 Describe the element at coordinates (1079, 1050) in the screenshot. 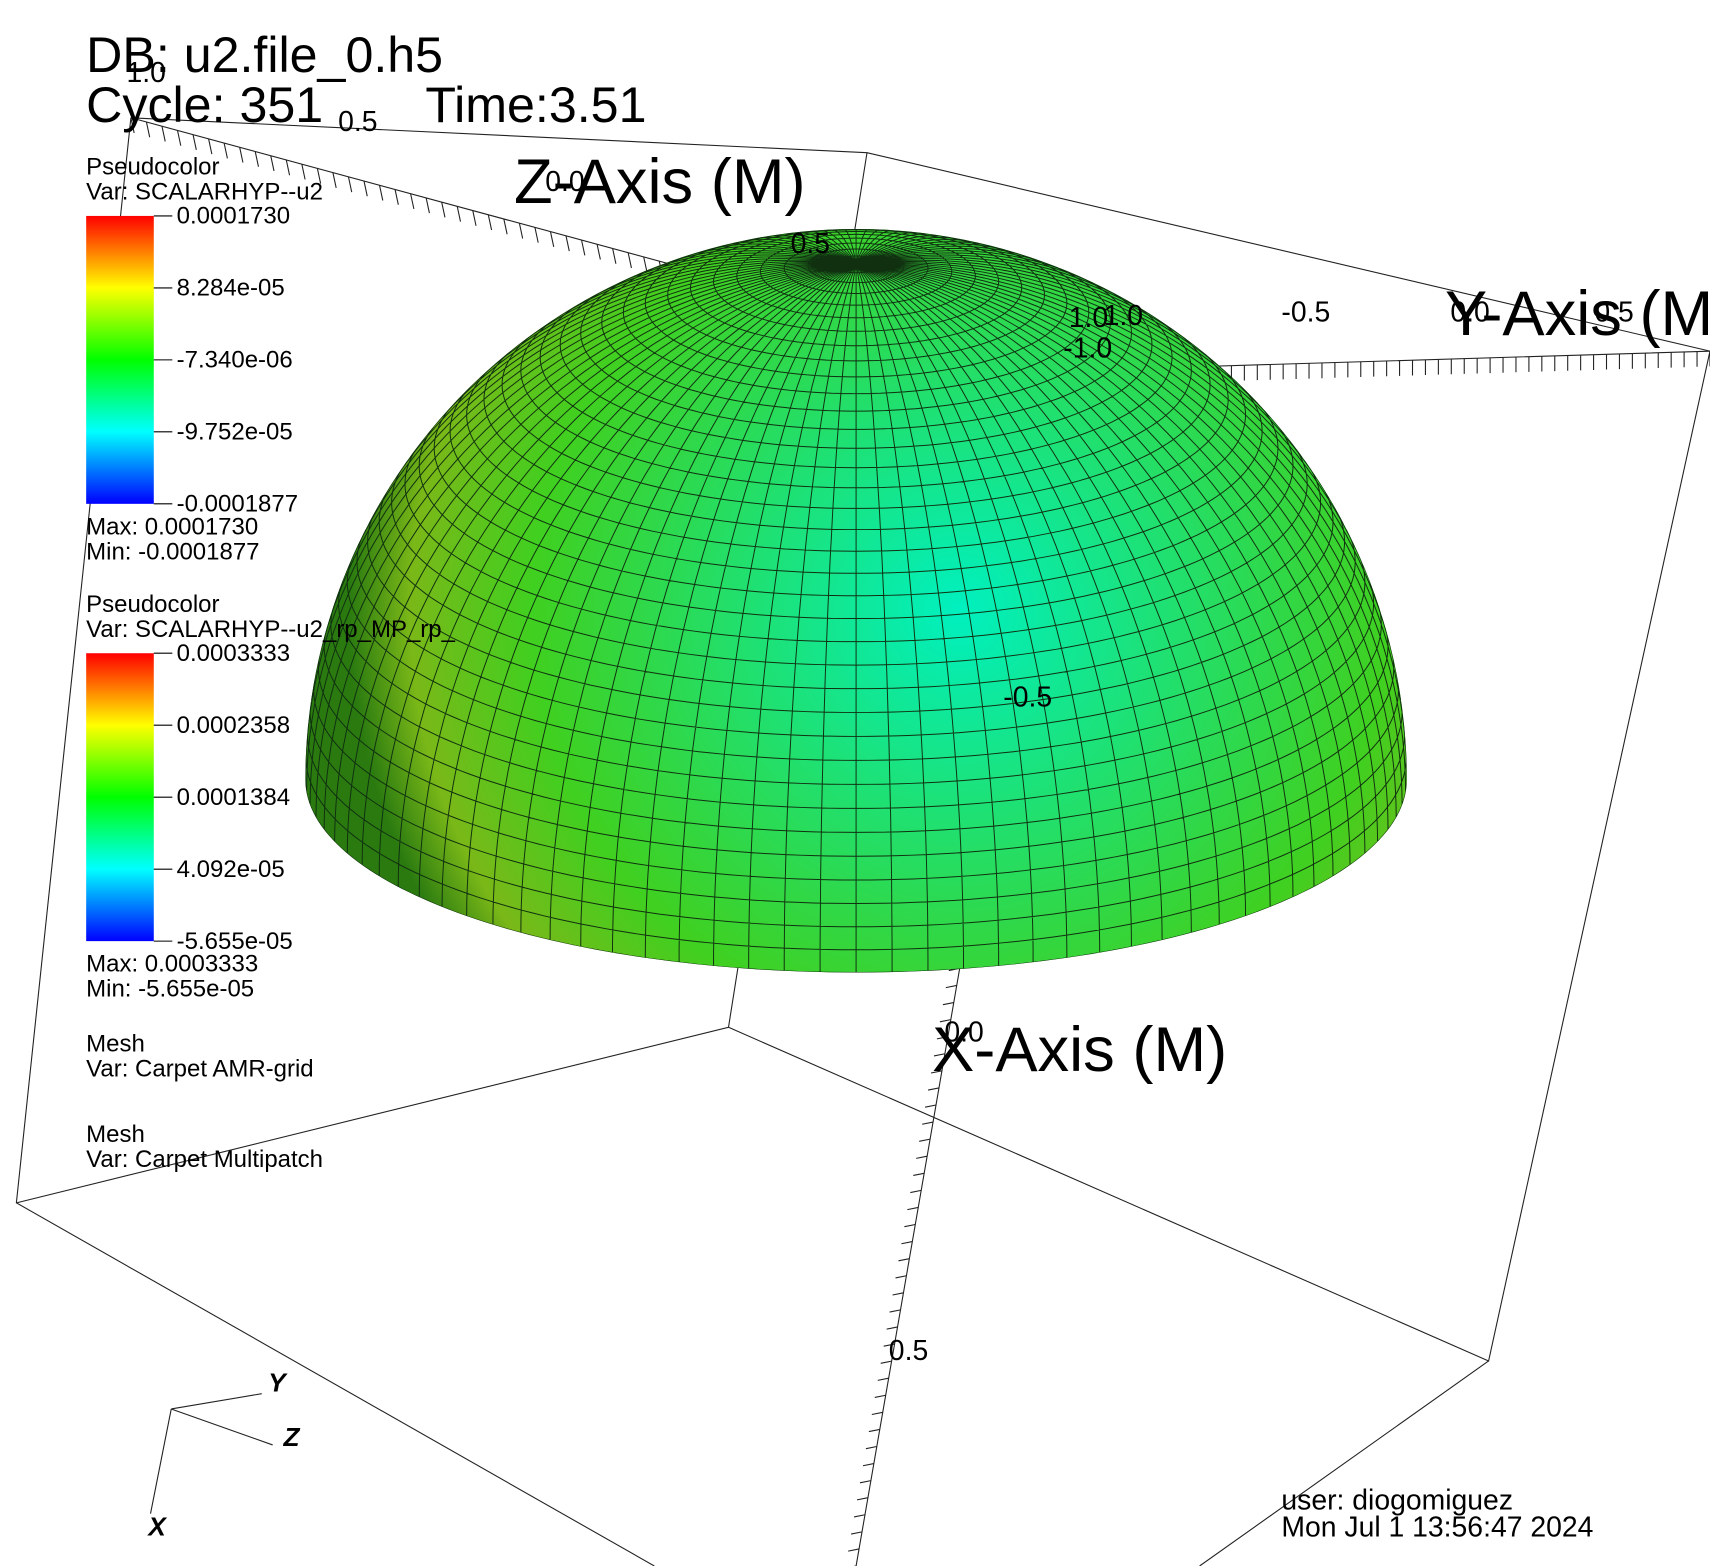

I see `x-axis-title: X-Axis (M)` at that location.